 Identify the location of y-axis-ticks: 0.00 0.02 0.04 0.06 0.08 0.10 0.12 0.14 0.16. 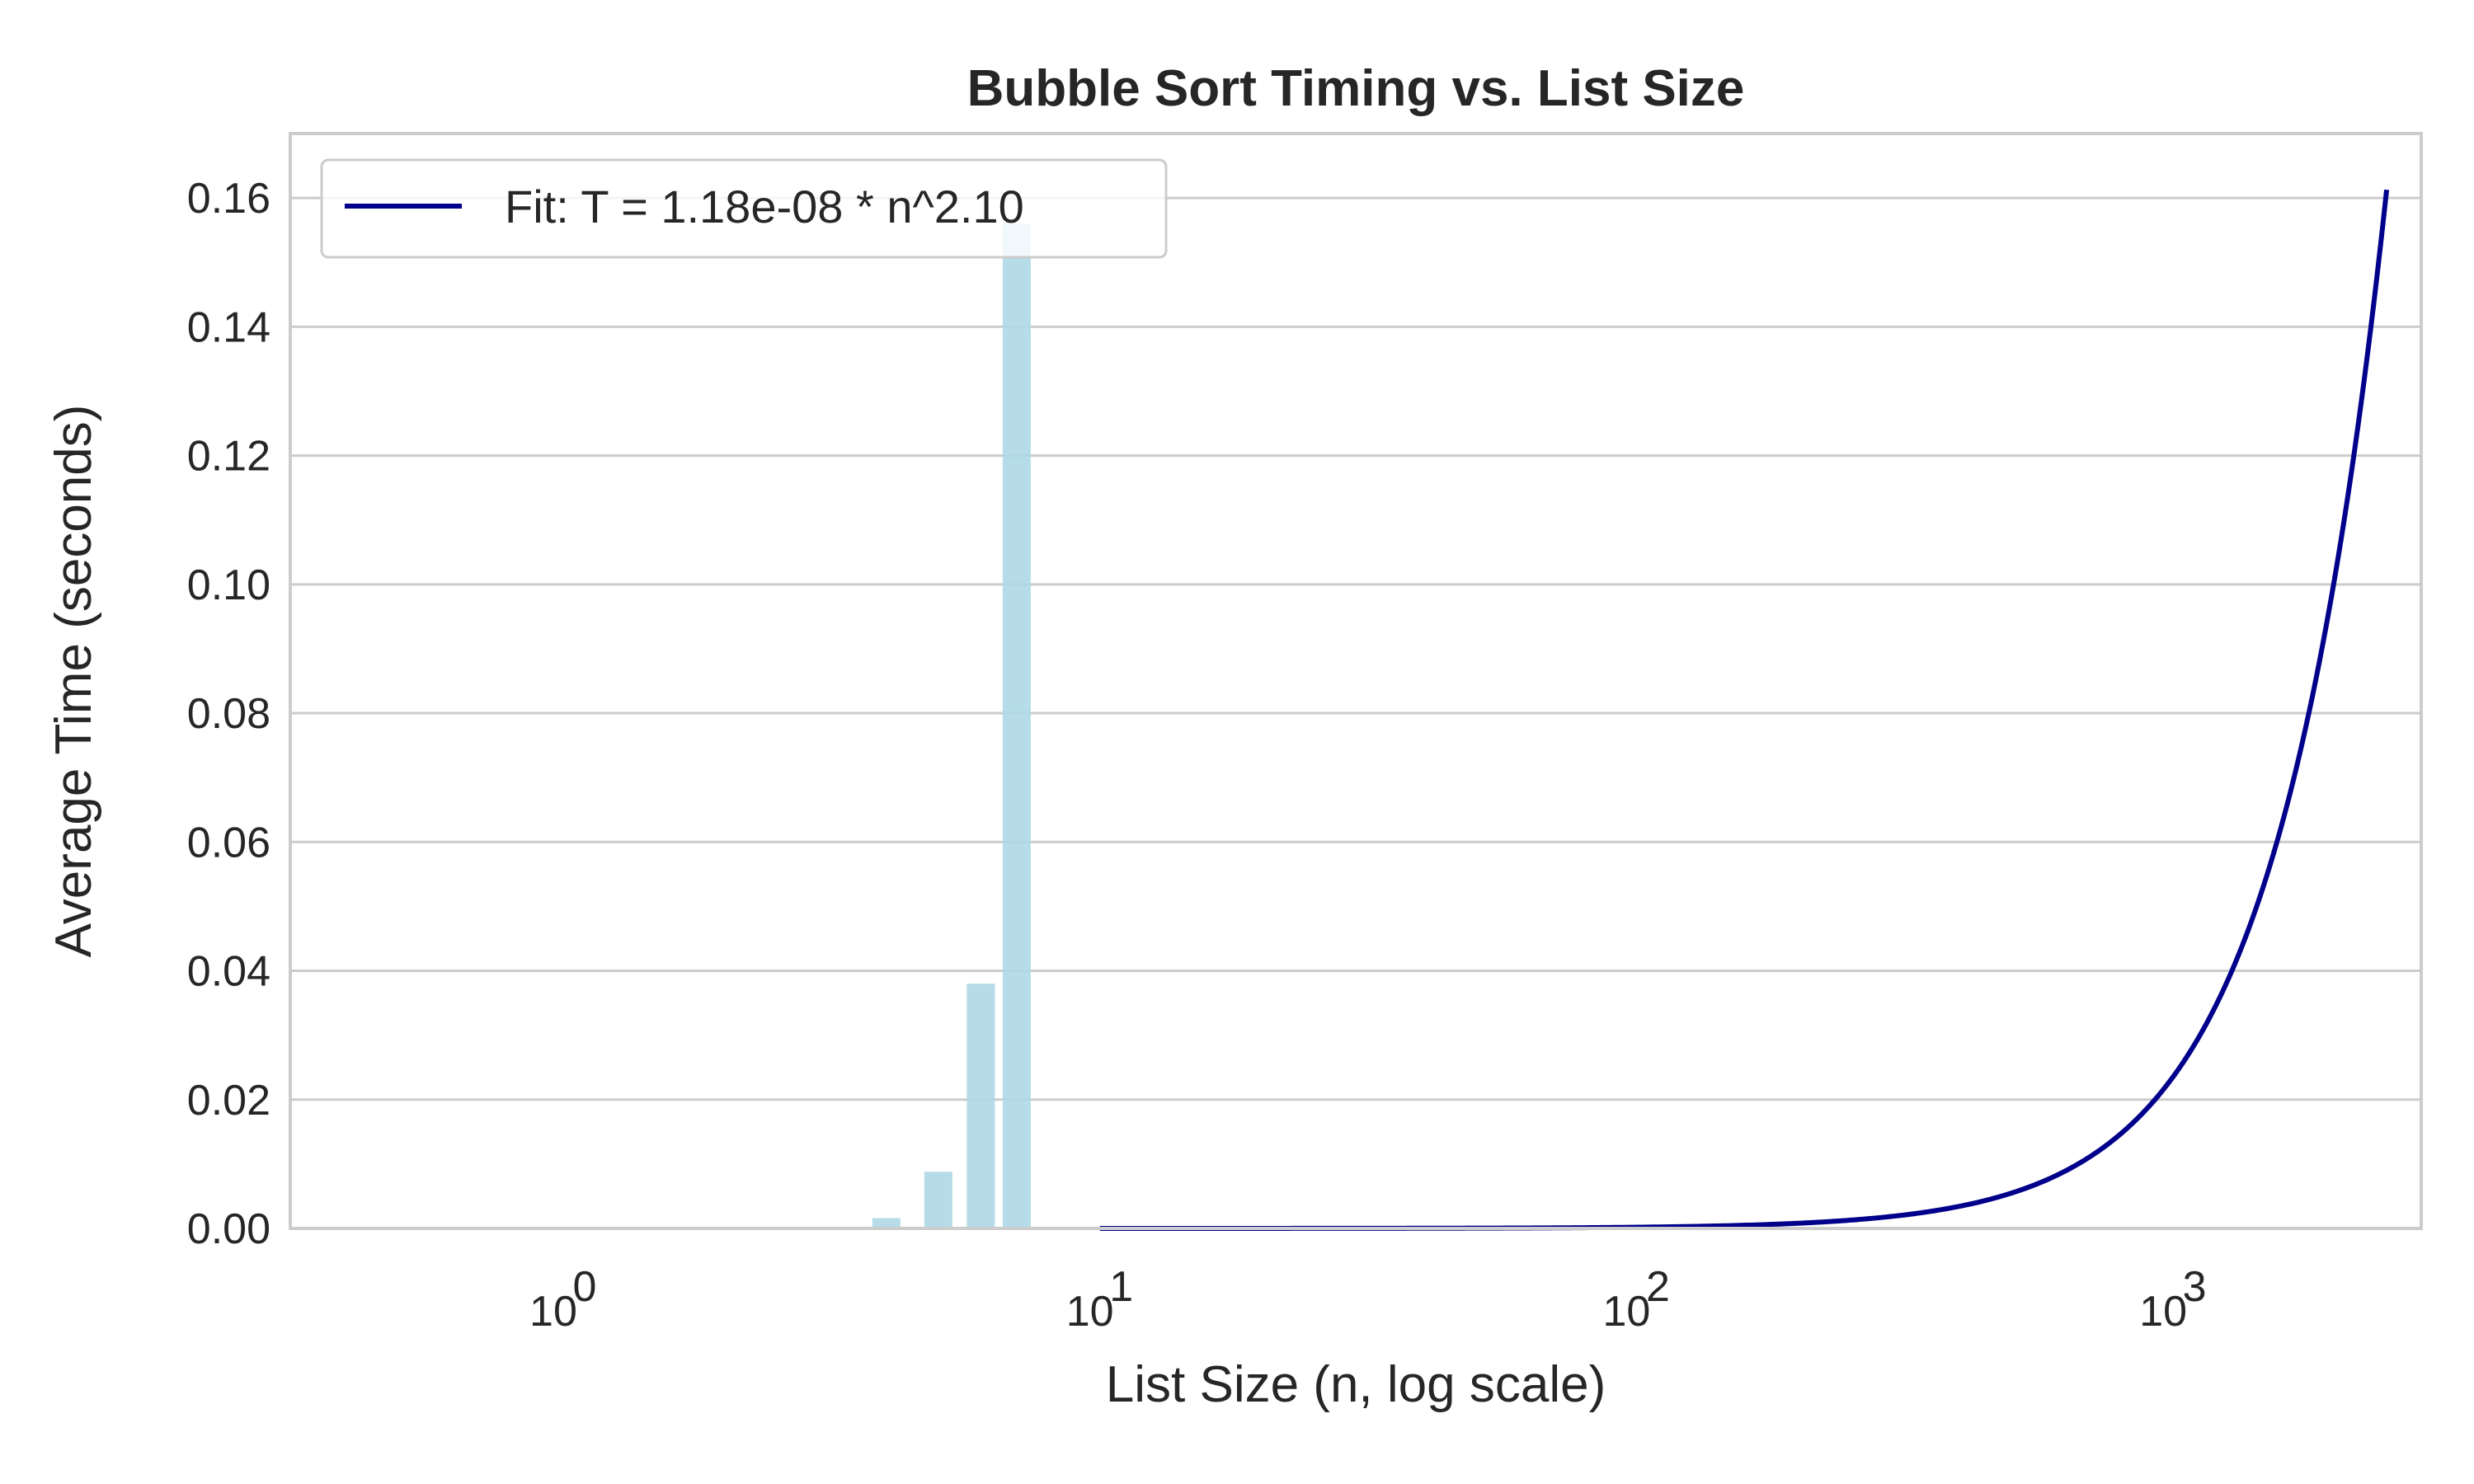
(228, 714).